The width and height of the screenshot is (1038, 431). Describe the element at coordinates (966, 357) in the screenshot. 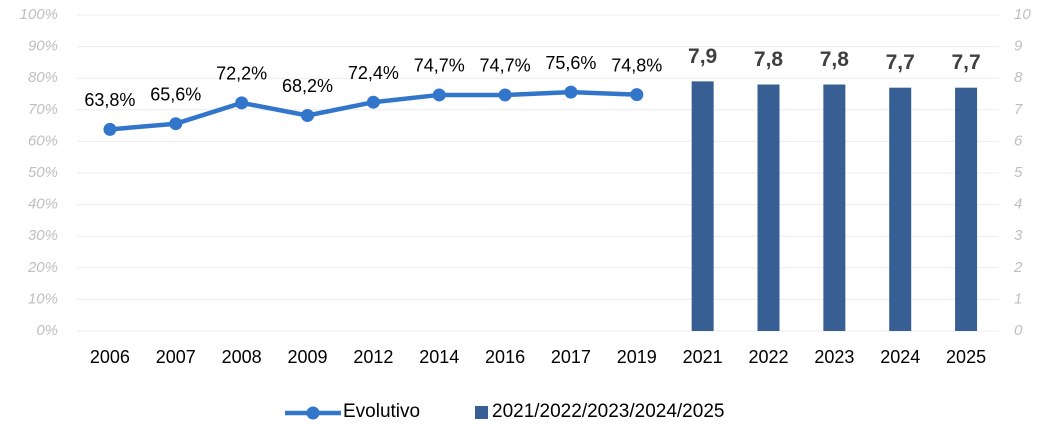

I see `x-tick-label: 2025` at that location.